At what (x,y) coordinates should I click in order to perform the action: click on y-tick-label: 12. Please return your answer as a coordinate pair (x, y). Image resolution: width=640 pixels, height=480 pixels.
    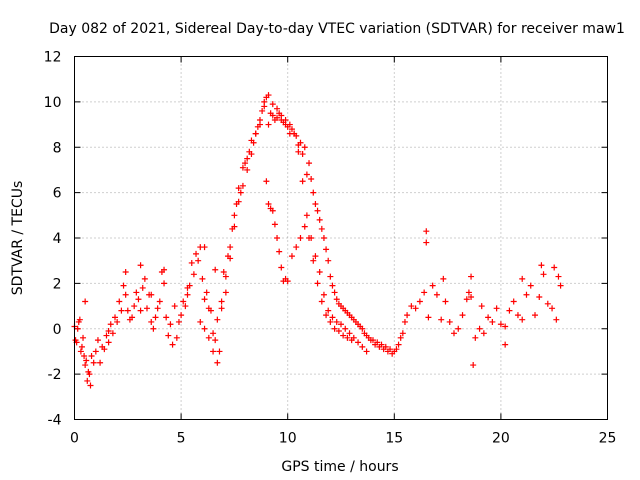
    Looking at the image, I should click on (53, 58).